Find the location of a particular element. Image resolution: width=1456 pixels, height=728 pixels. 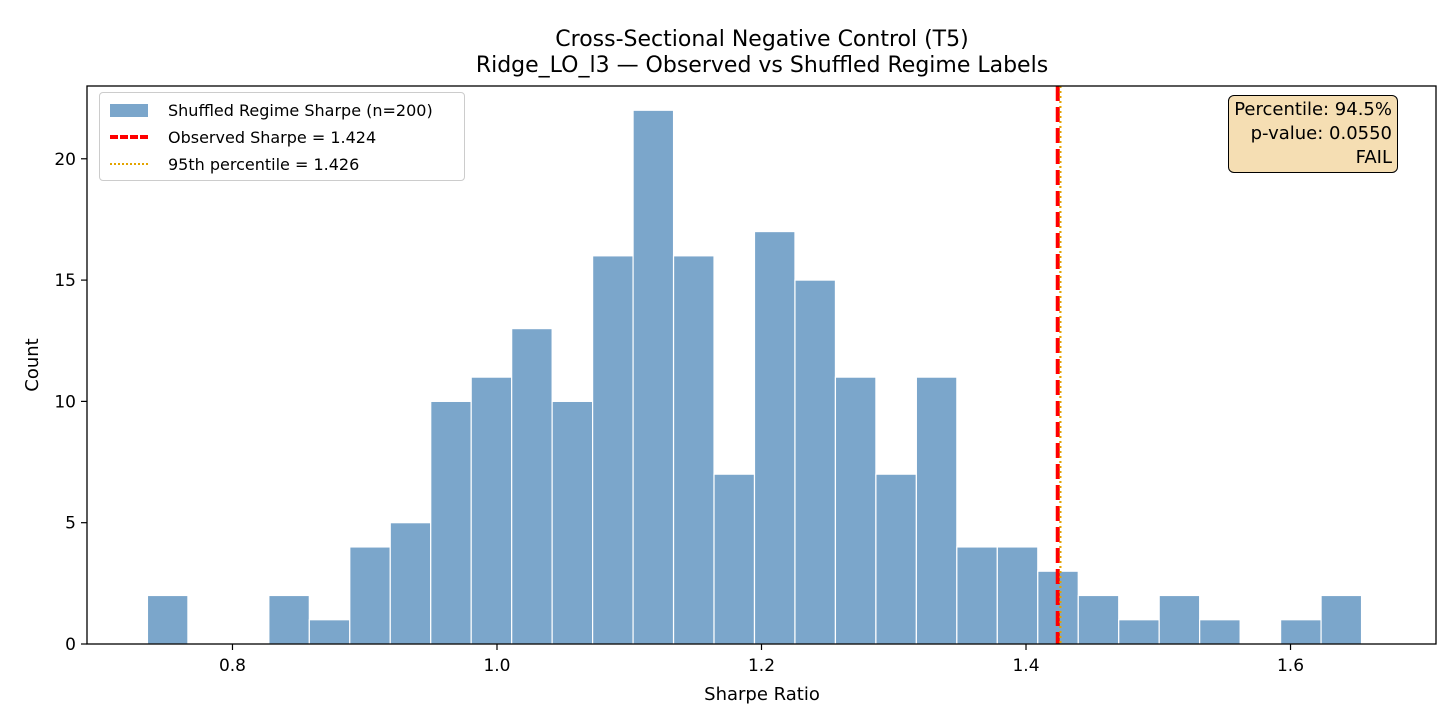

pvalue-text: p-value: 0.0550 is located at coordinates (1321, 133).